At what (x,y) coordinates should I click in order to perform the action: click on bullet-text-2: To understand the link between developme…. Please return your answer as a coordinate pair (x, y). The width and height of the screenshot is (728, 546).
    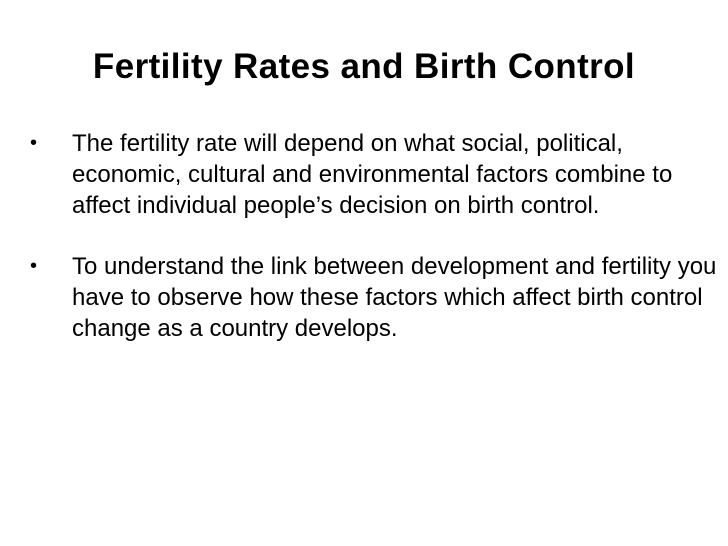
    Looking at the image, I should click on (394, 297).